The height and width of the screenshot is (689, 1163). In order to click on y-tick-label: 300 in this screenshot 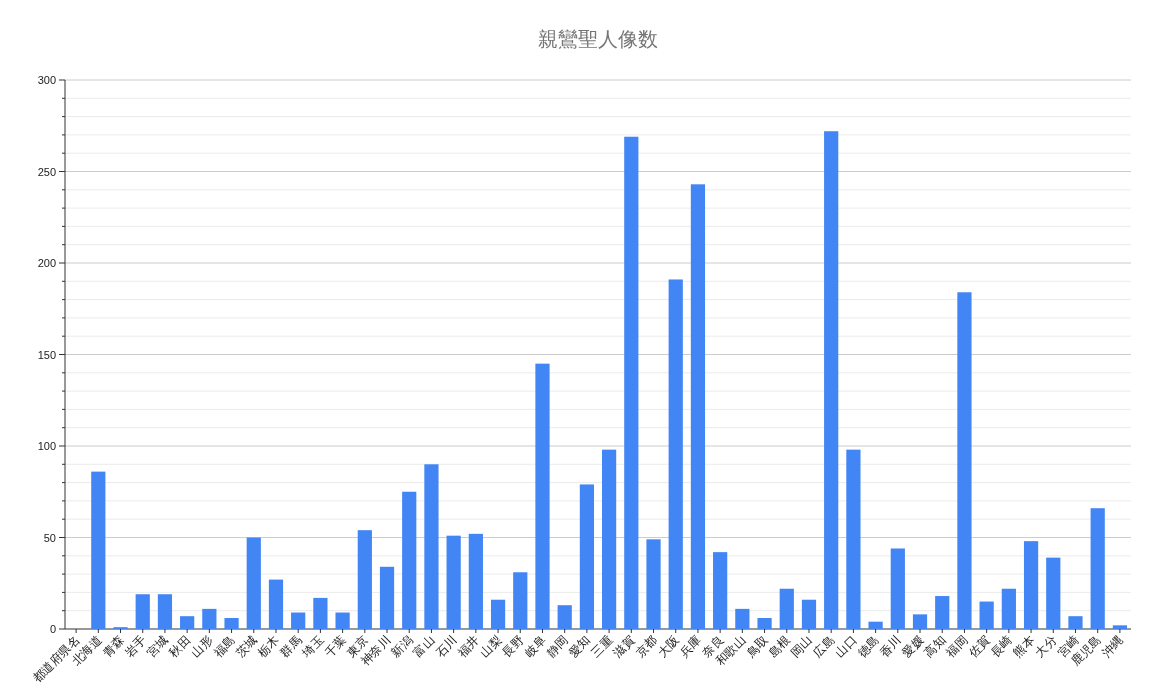, I will do `click(46, 80)`.